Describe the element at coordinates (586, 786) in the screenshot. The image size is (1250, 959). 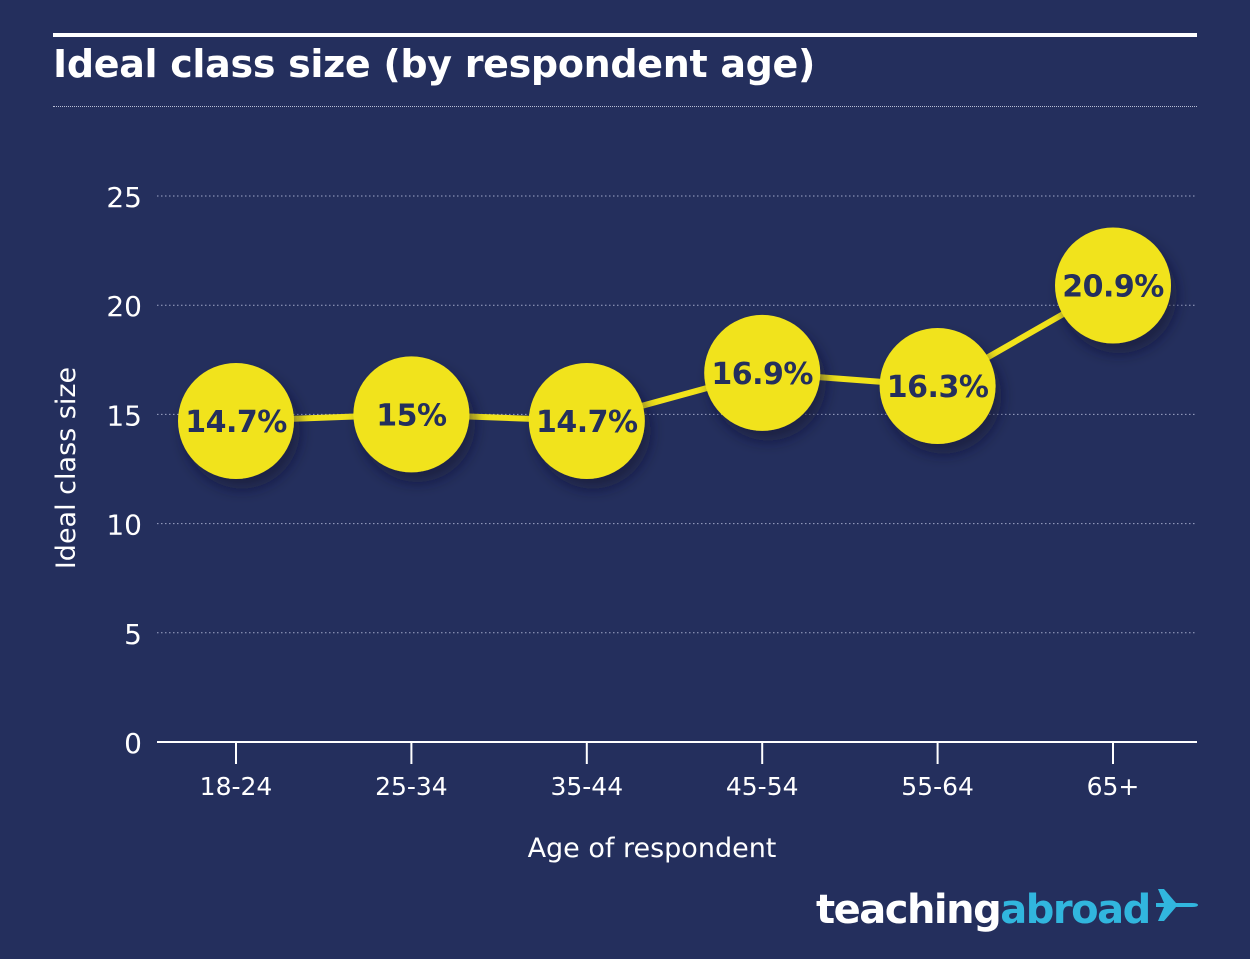
I see `x-tick-label-35-44: 35-44` at that location.